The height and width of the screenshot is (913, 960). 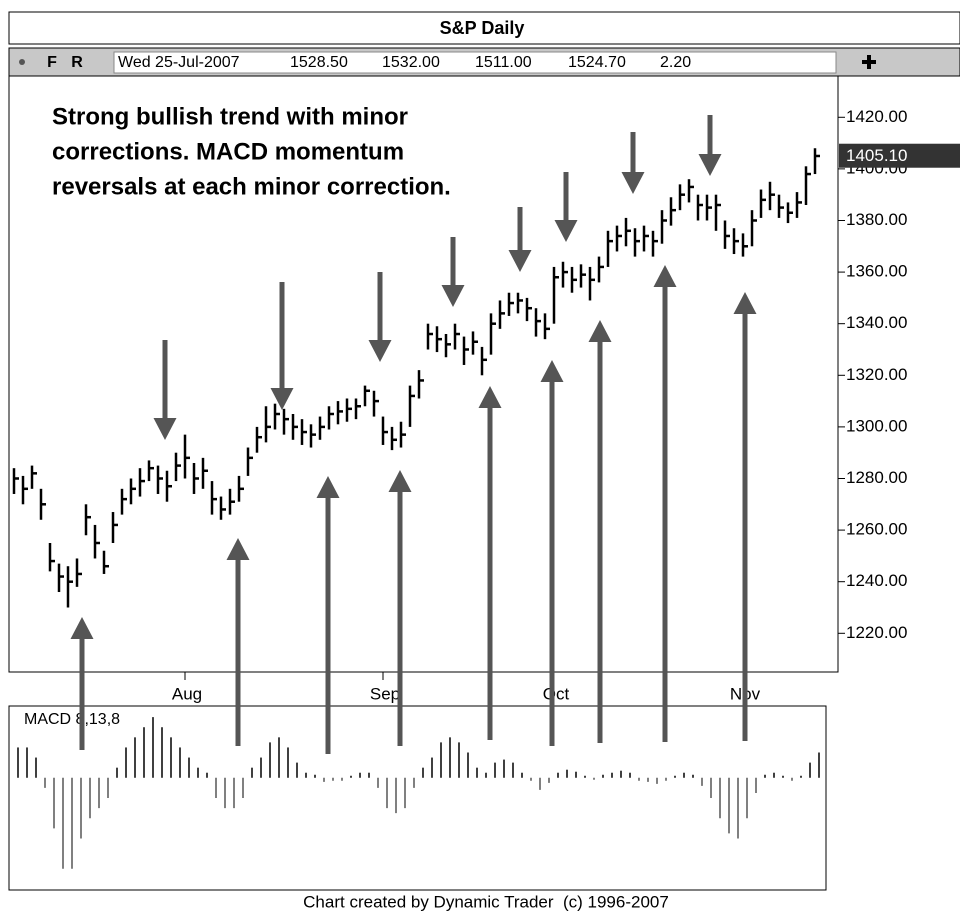 What do you see at coordinates (876, 632) in the screenshot?
I see `y-tick-label: 1220.00` at bounding box center [876, 632].